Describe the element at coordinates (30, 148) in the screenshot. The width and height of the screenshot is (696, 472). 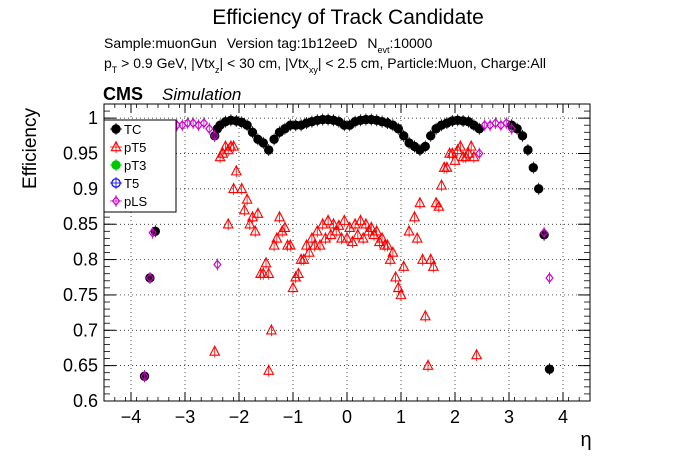
I see `y-axis-label: Efficiency` at that location.